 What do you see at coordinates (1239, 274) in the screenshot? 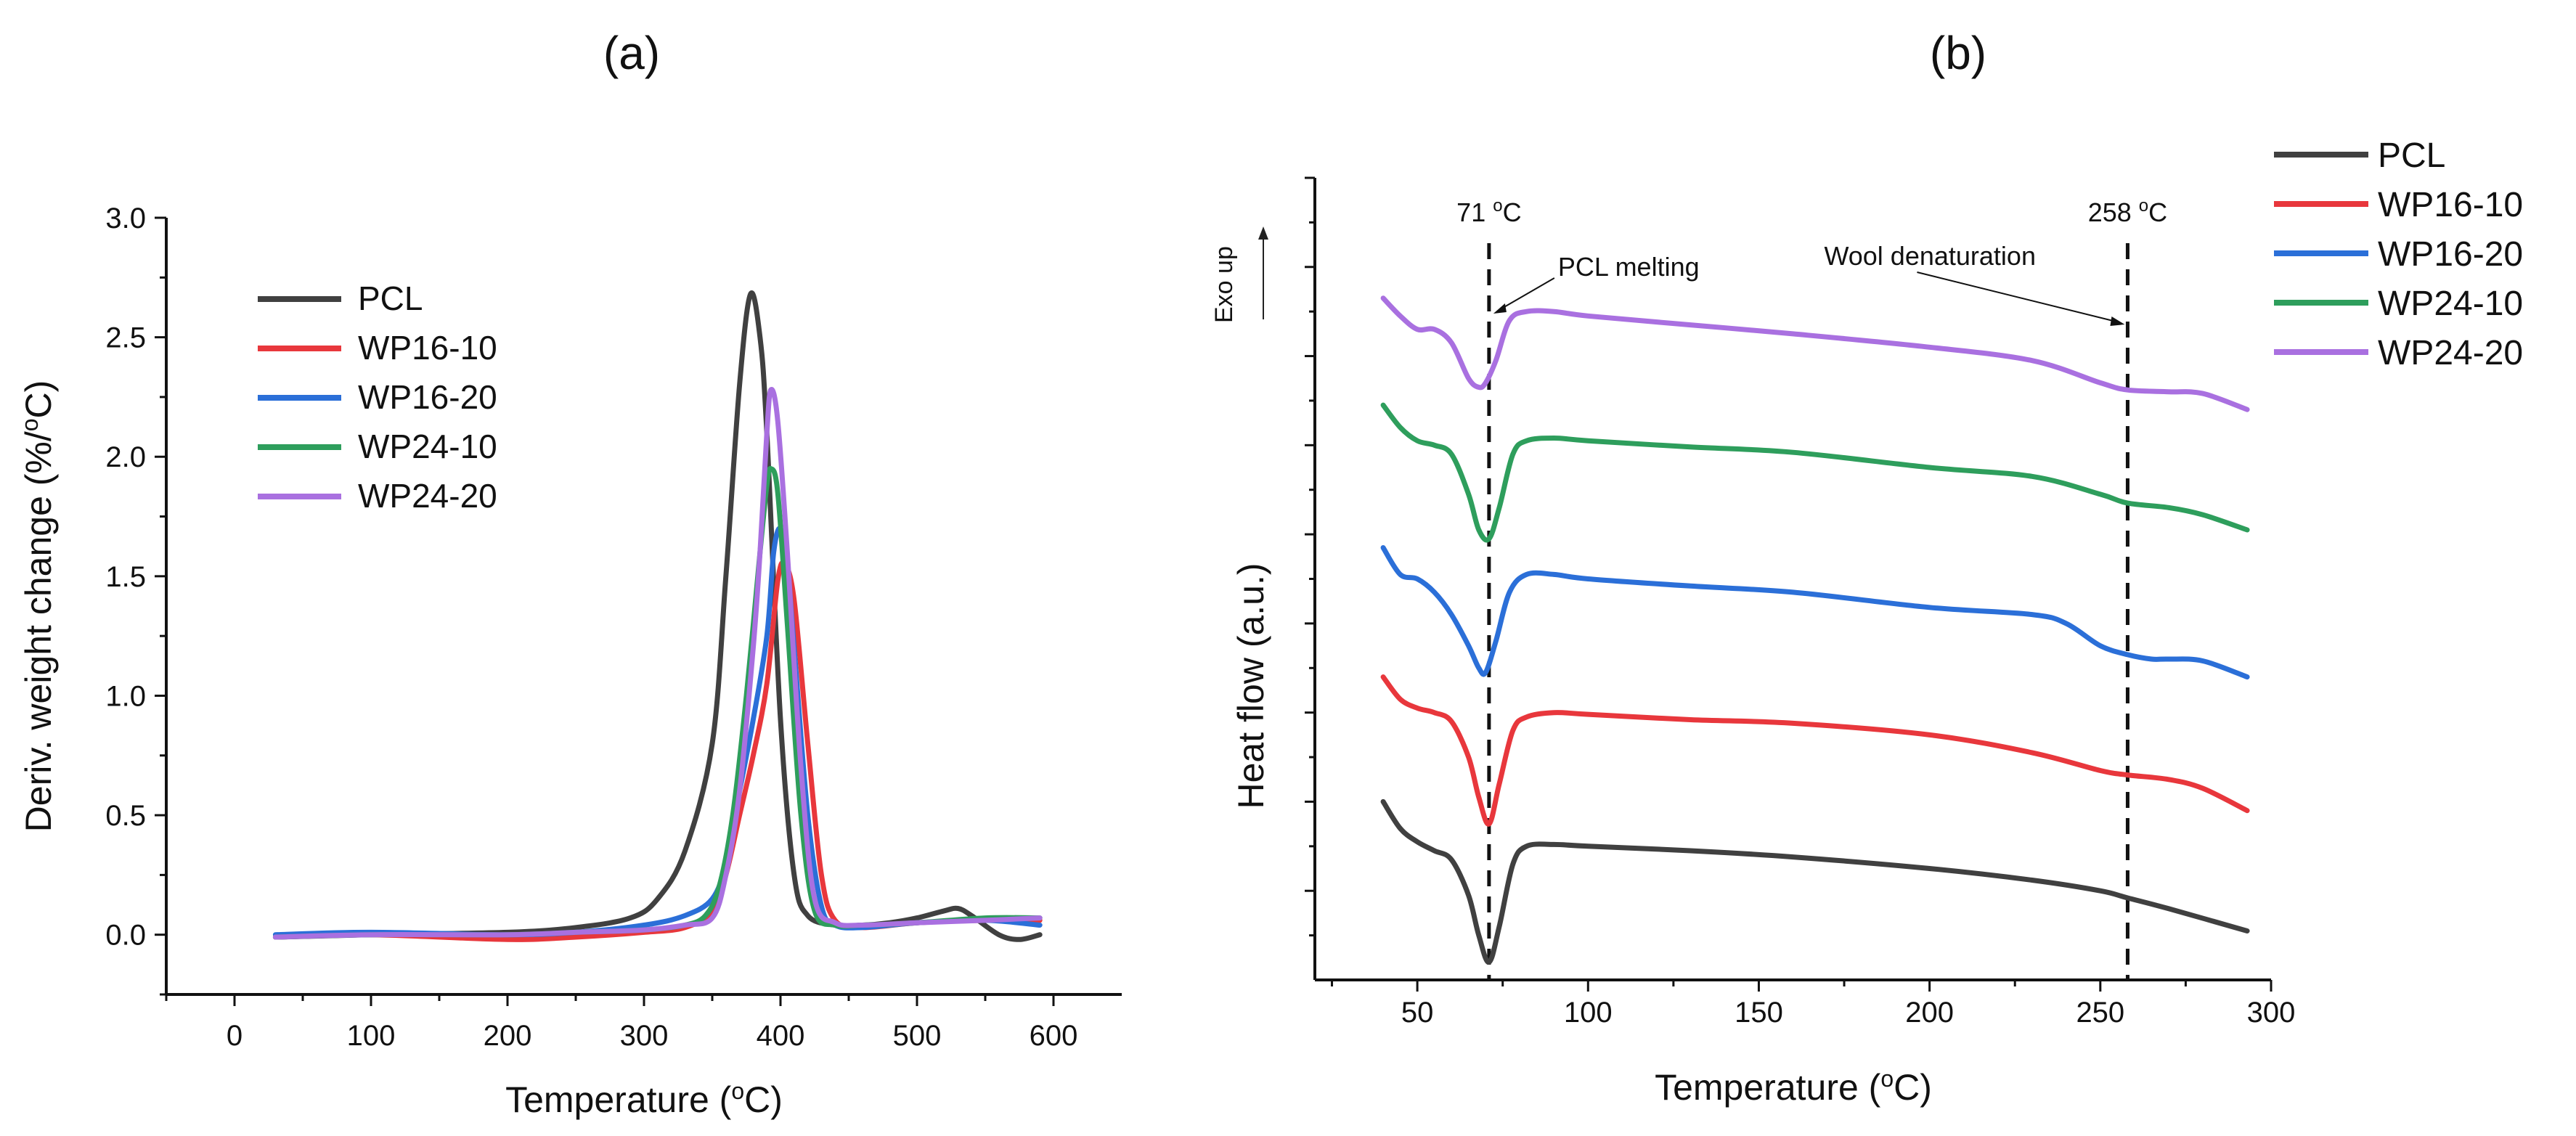
I see `exo-up-marker: Exo up` at bounding box center [1239, 274].